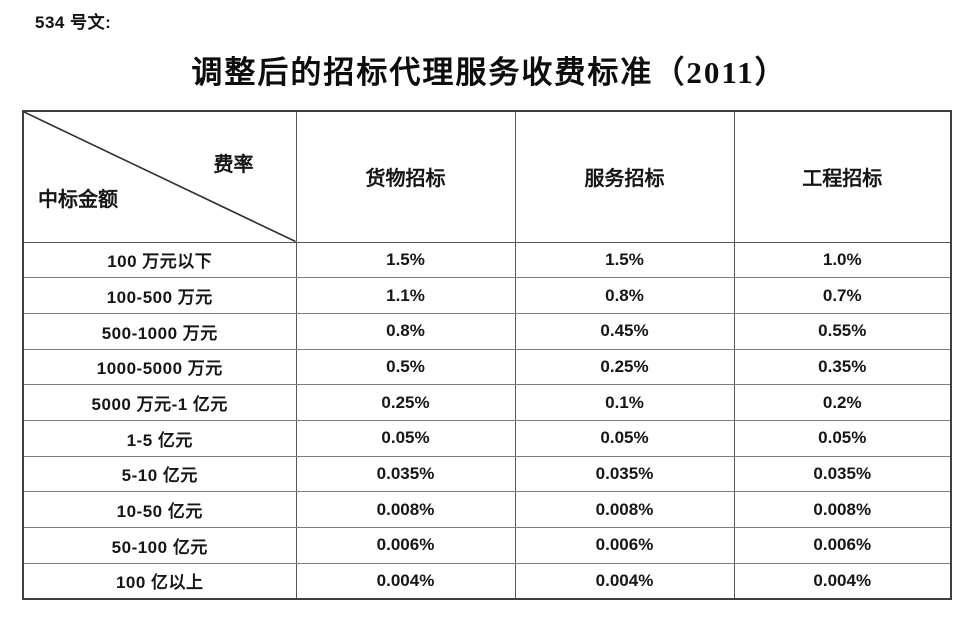 Image resolution: width=979 pixels, height=629 pixels. Describe the element at coordinates (842, 295) in the screenshot. I see `rate-cell: 0.7%` at that location.